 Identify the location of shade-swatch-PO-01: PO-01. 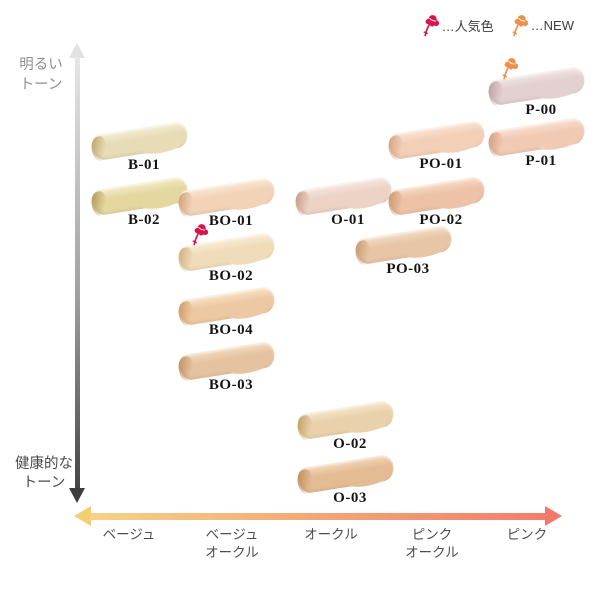
(437, 148).